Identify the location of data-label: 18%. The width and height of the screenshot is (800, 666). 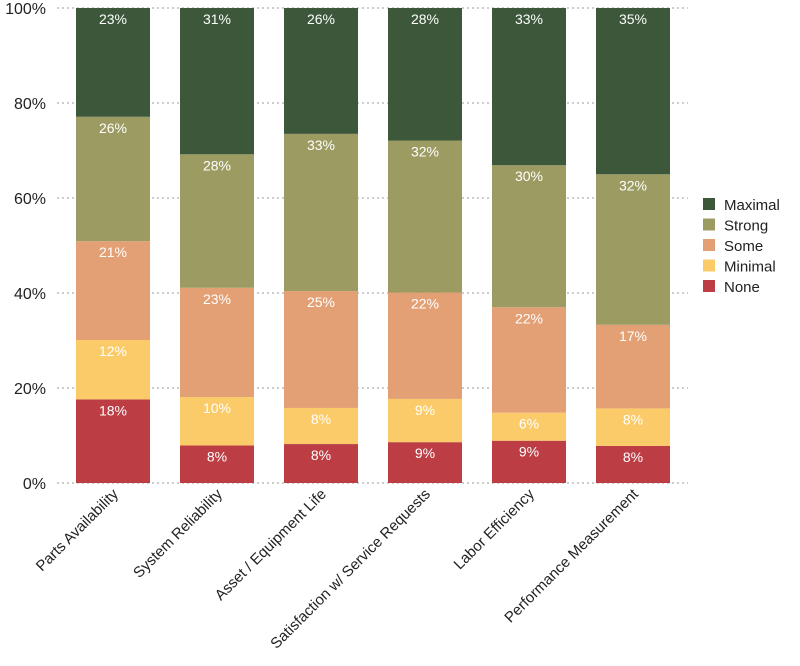
(113, 410).